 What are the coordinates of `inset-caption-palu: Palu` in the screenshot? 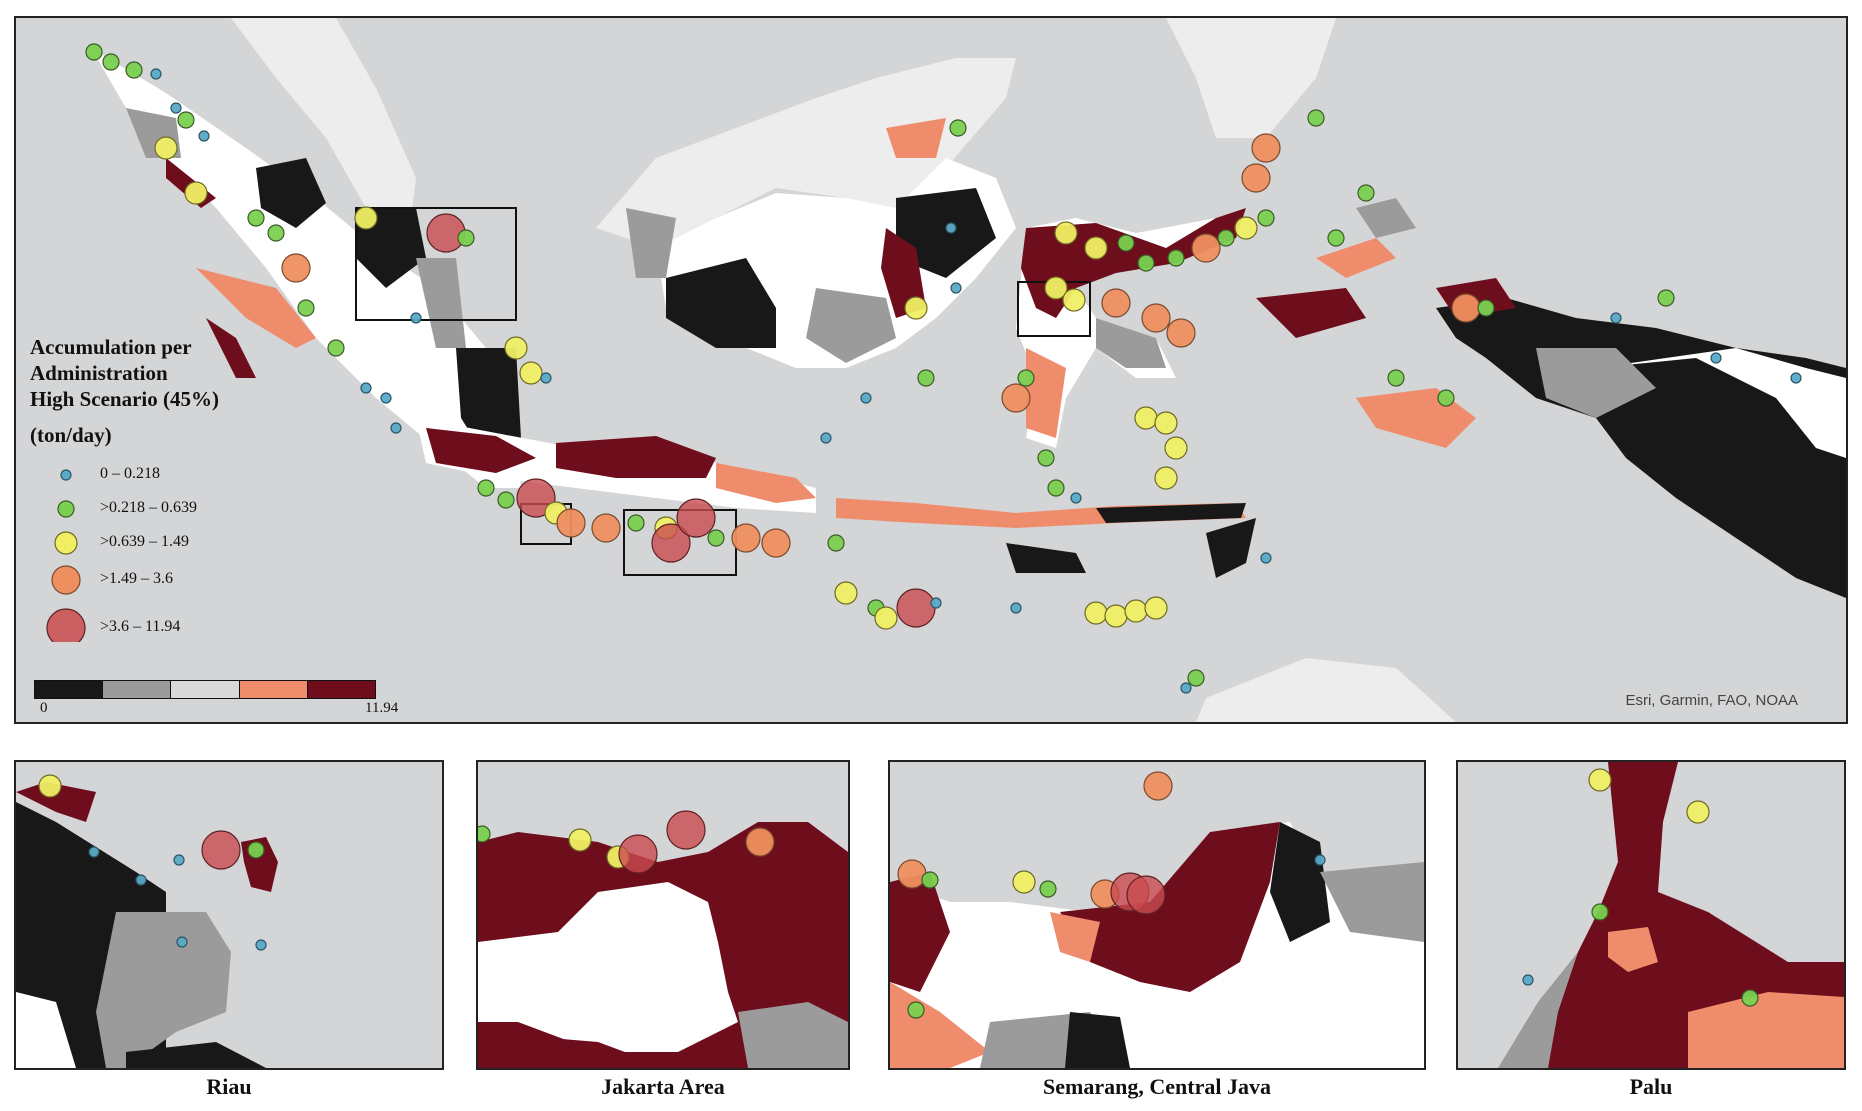 It's located at (1651, 1086).